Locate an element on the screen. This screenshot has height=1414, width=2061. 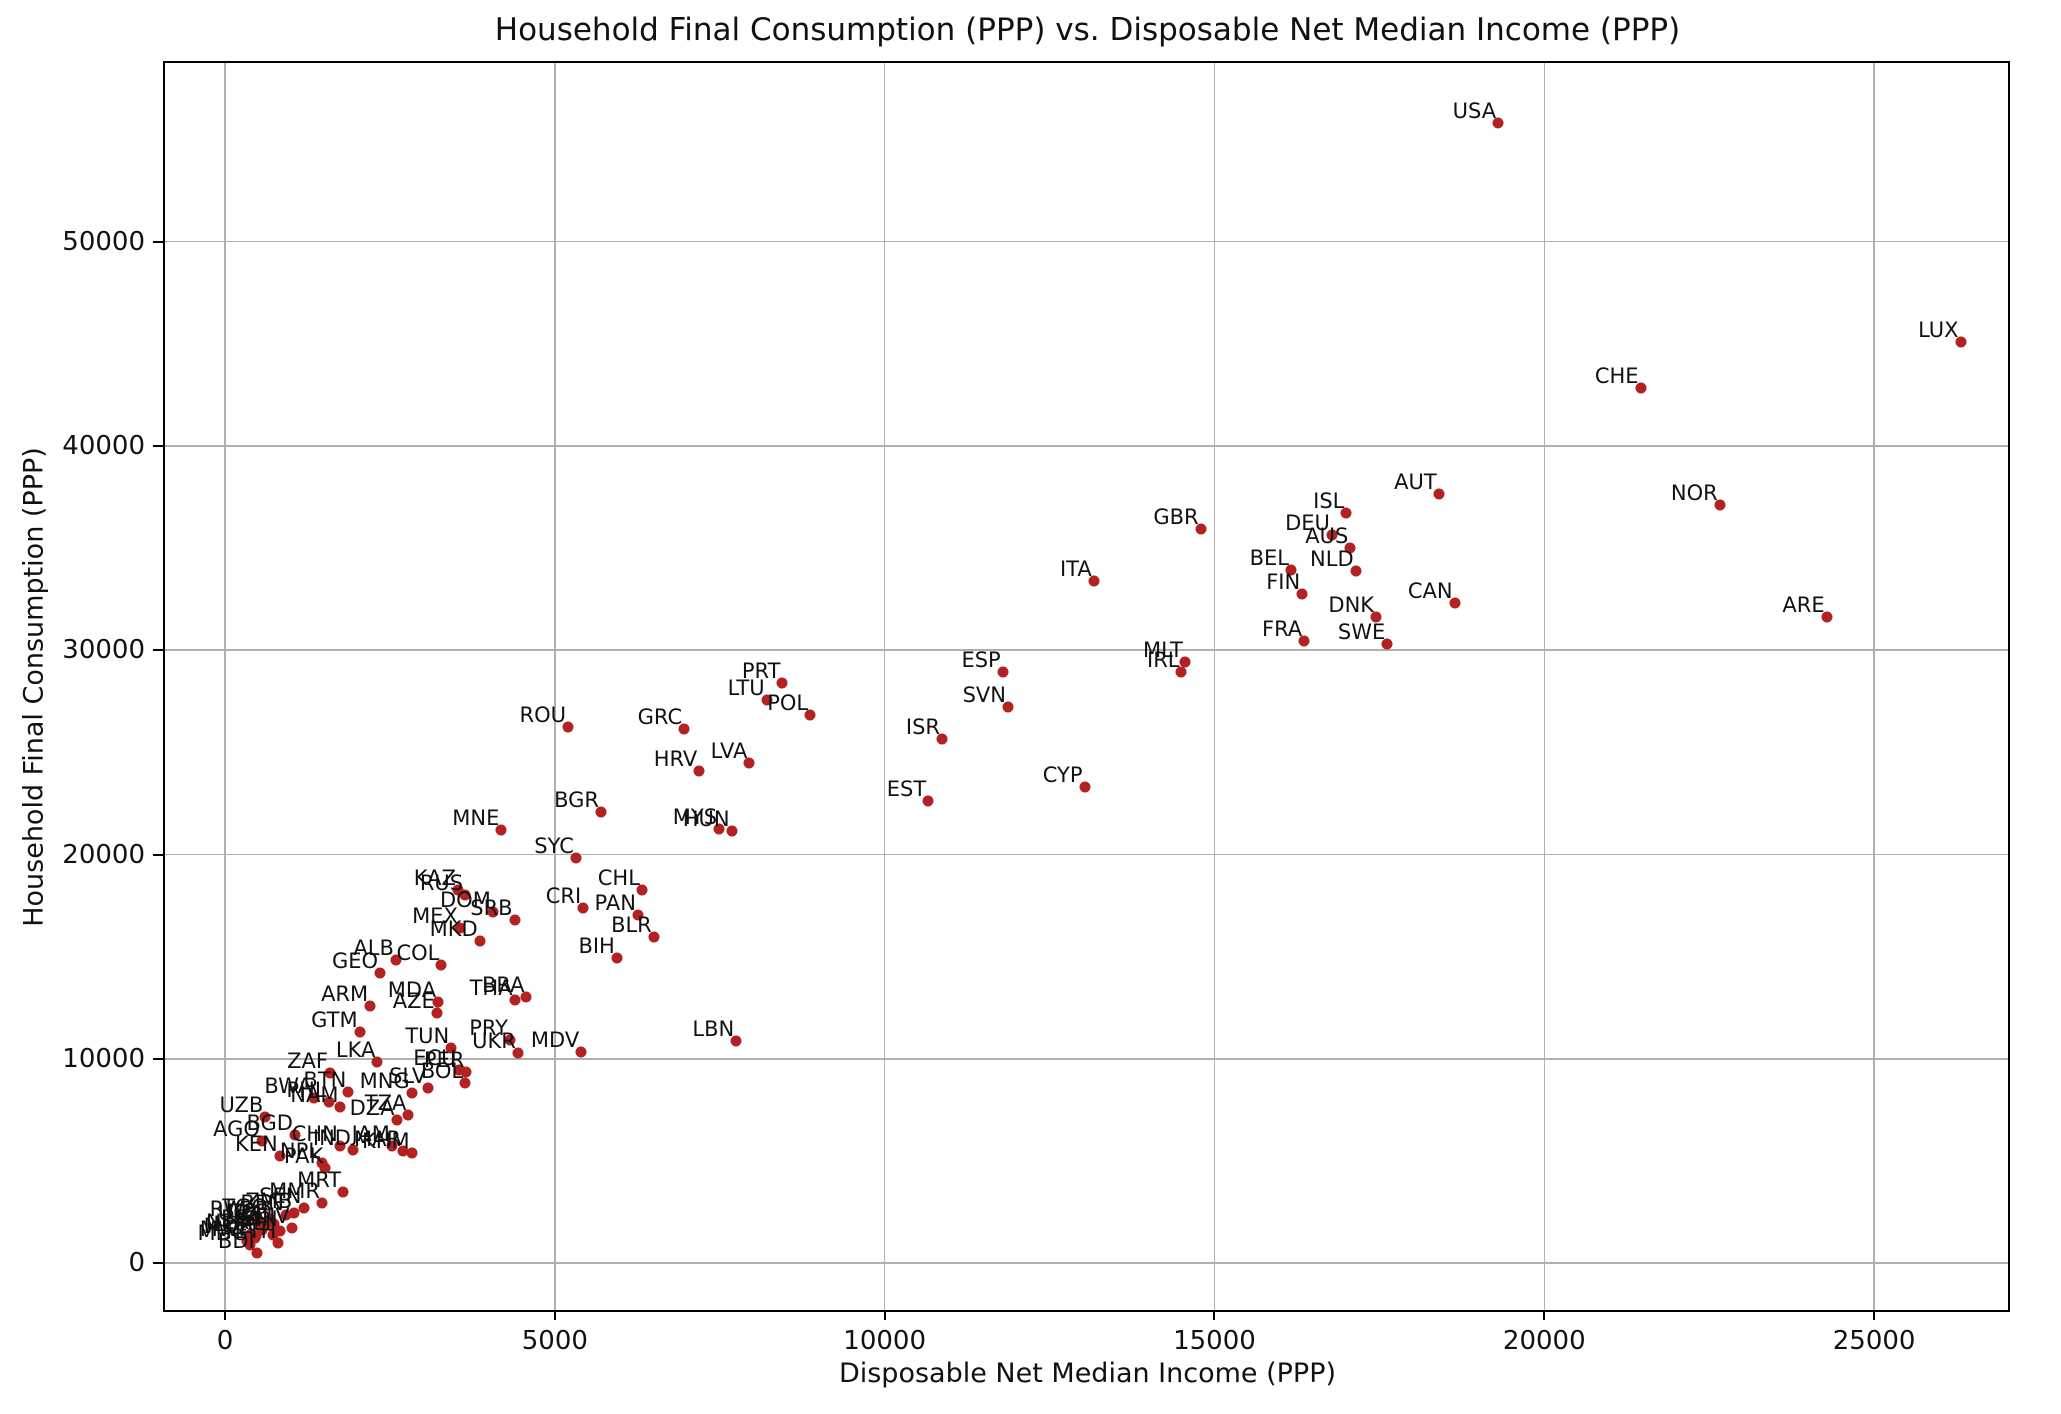
point-label-USA: USA is located at coordinates (1474, 110).